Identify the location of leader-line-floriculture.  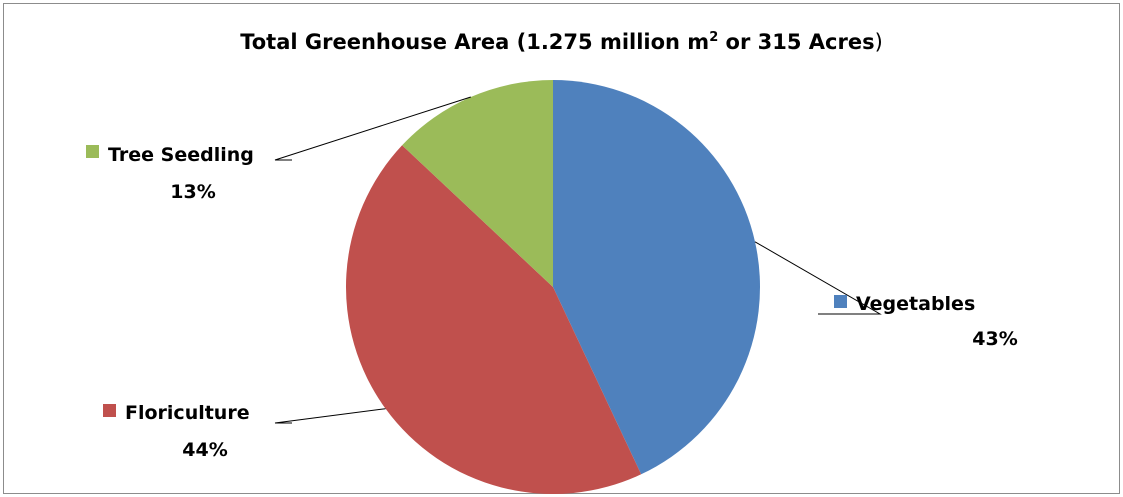
(330, 416).